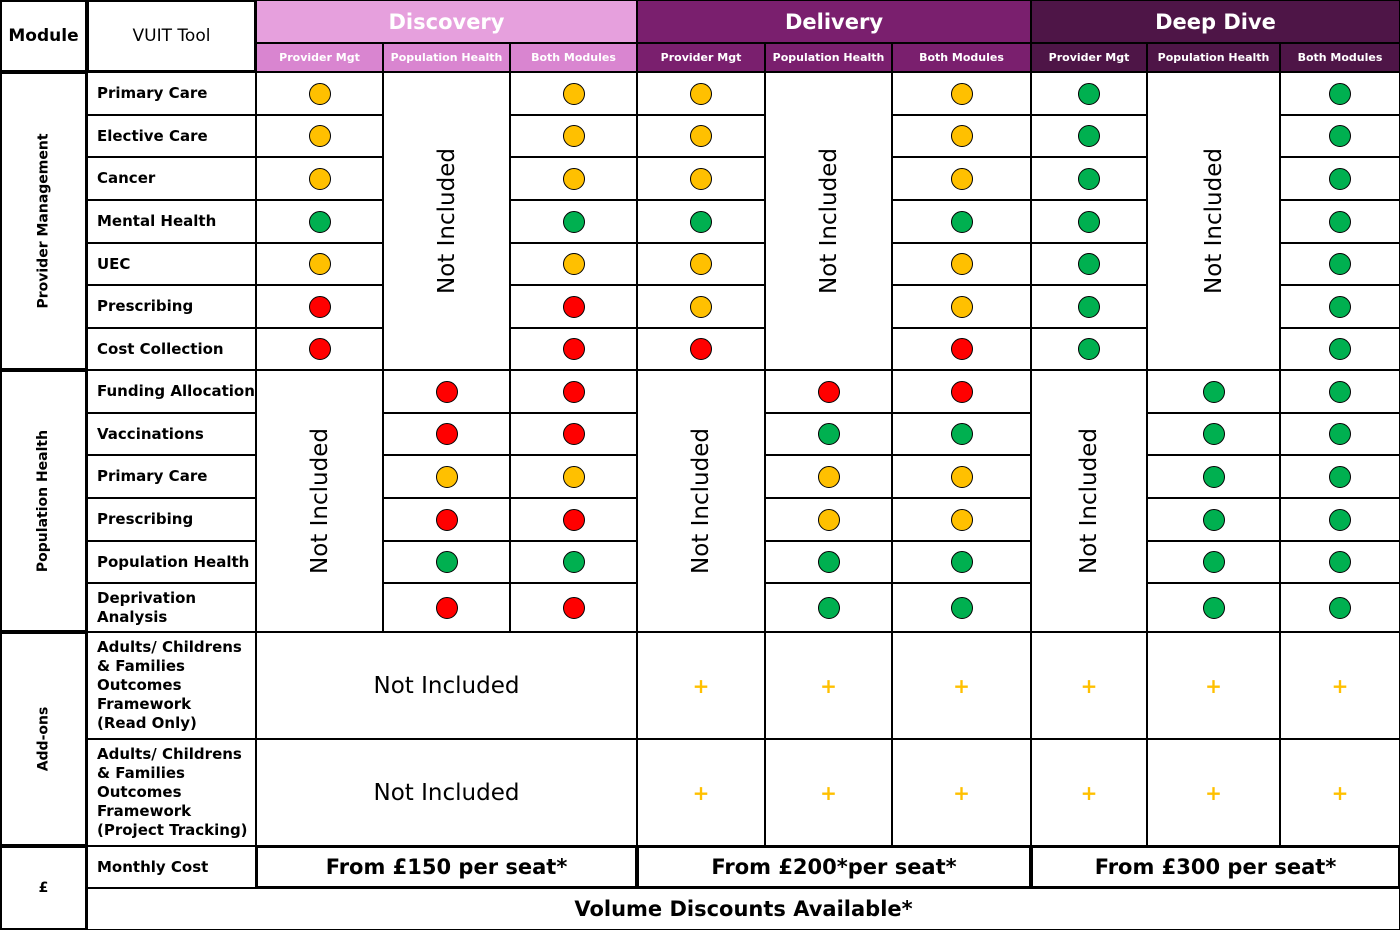 The height and width of the screenshot is (930, 1400). What do you see at coordinates (147, 607) in the screenshot?
I see `row-label-text: Deprivation Analysis` at bounding box center [147, 607].